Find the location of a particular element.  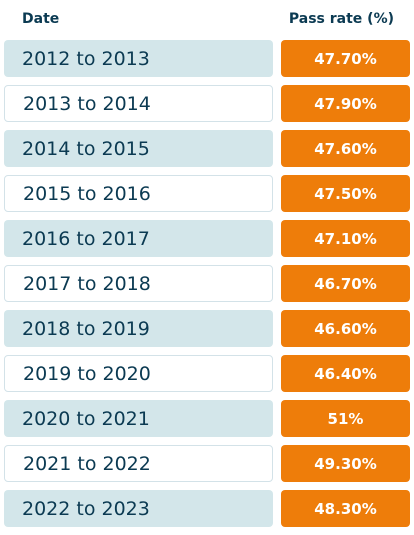

table-row: 2012 to 2013 47.70% is located at coordinates (207, 58).